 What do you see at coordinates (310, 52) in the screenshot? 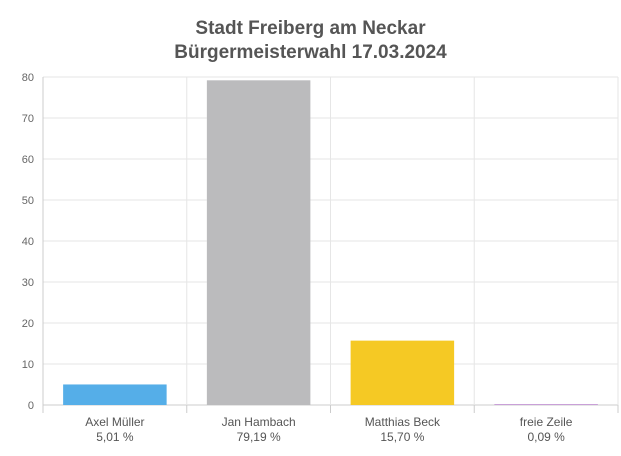
I see `chart-subtitle: Bürgermeisterwahl 17.03.2024` at bounding box center [310, 52].